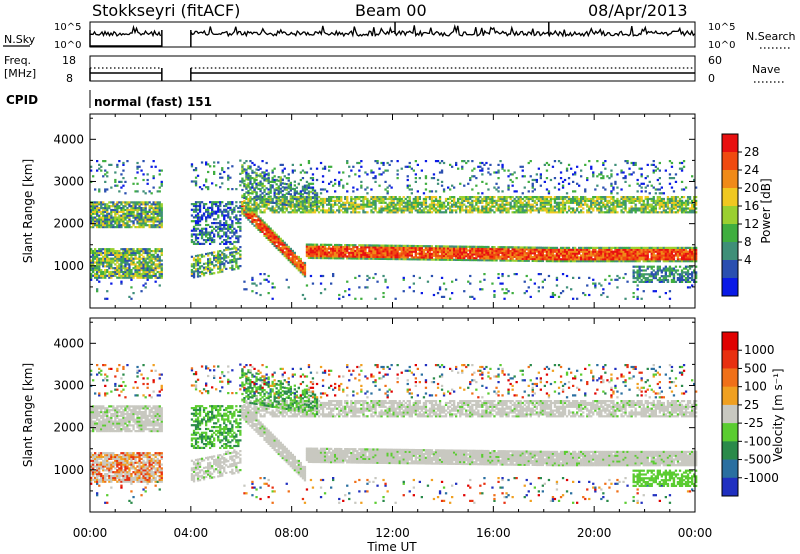 Image resolution: width=800 pixels, height=554 pixels. What do you see at coordinates (20, 73) in the screenshot?
I see `freq-label-line2: [MHz]` at bounding box center [20, 73].